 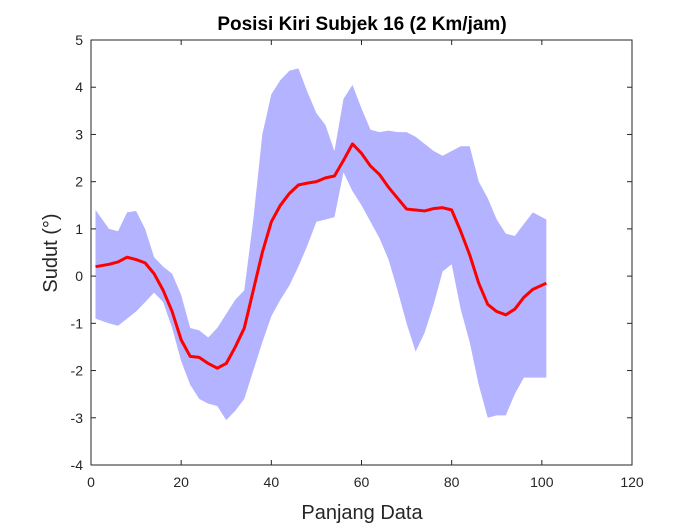 I want to click on x-tick-label: 40, so click(x=272, y=482).